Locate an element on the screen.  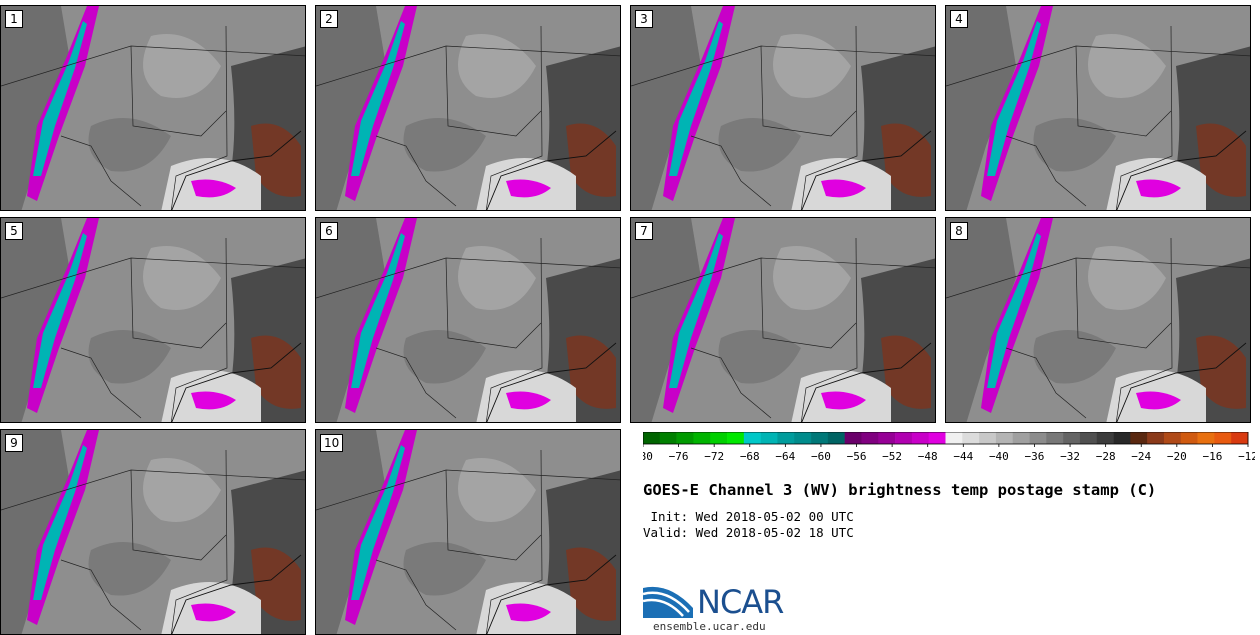
member-number: 7 is located at coordinates (644, 231).